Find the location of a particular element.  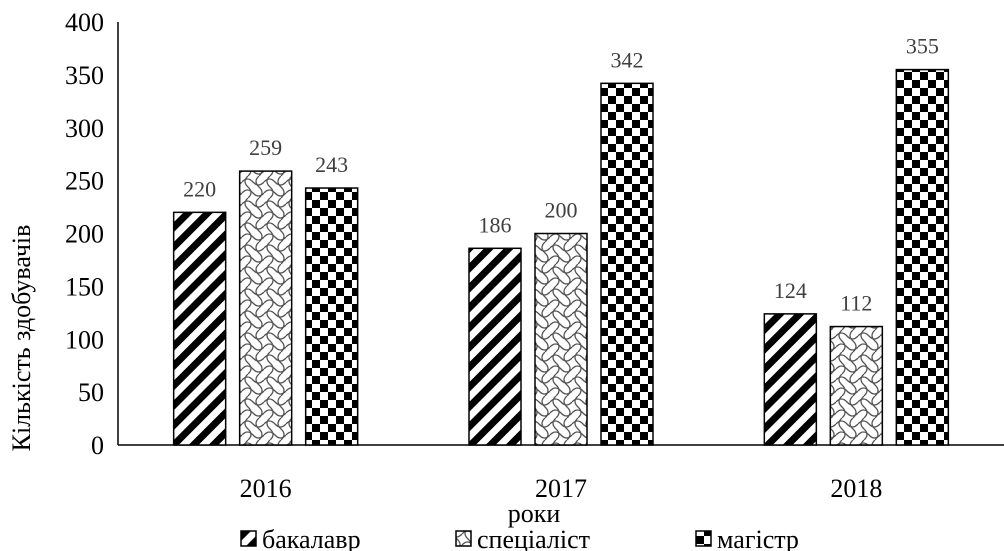

x-axis-title: роки is located at coordinates (534, 513).